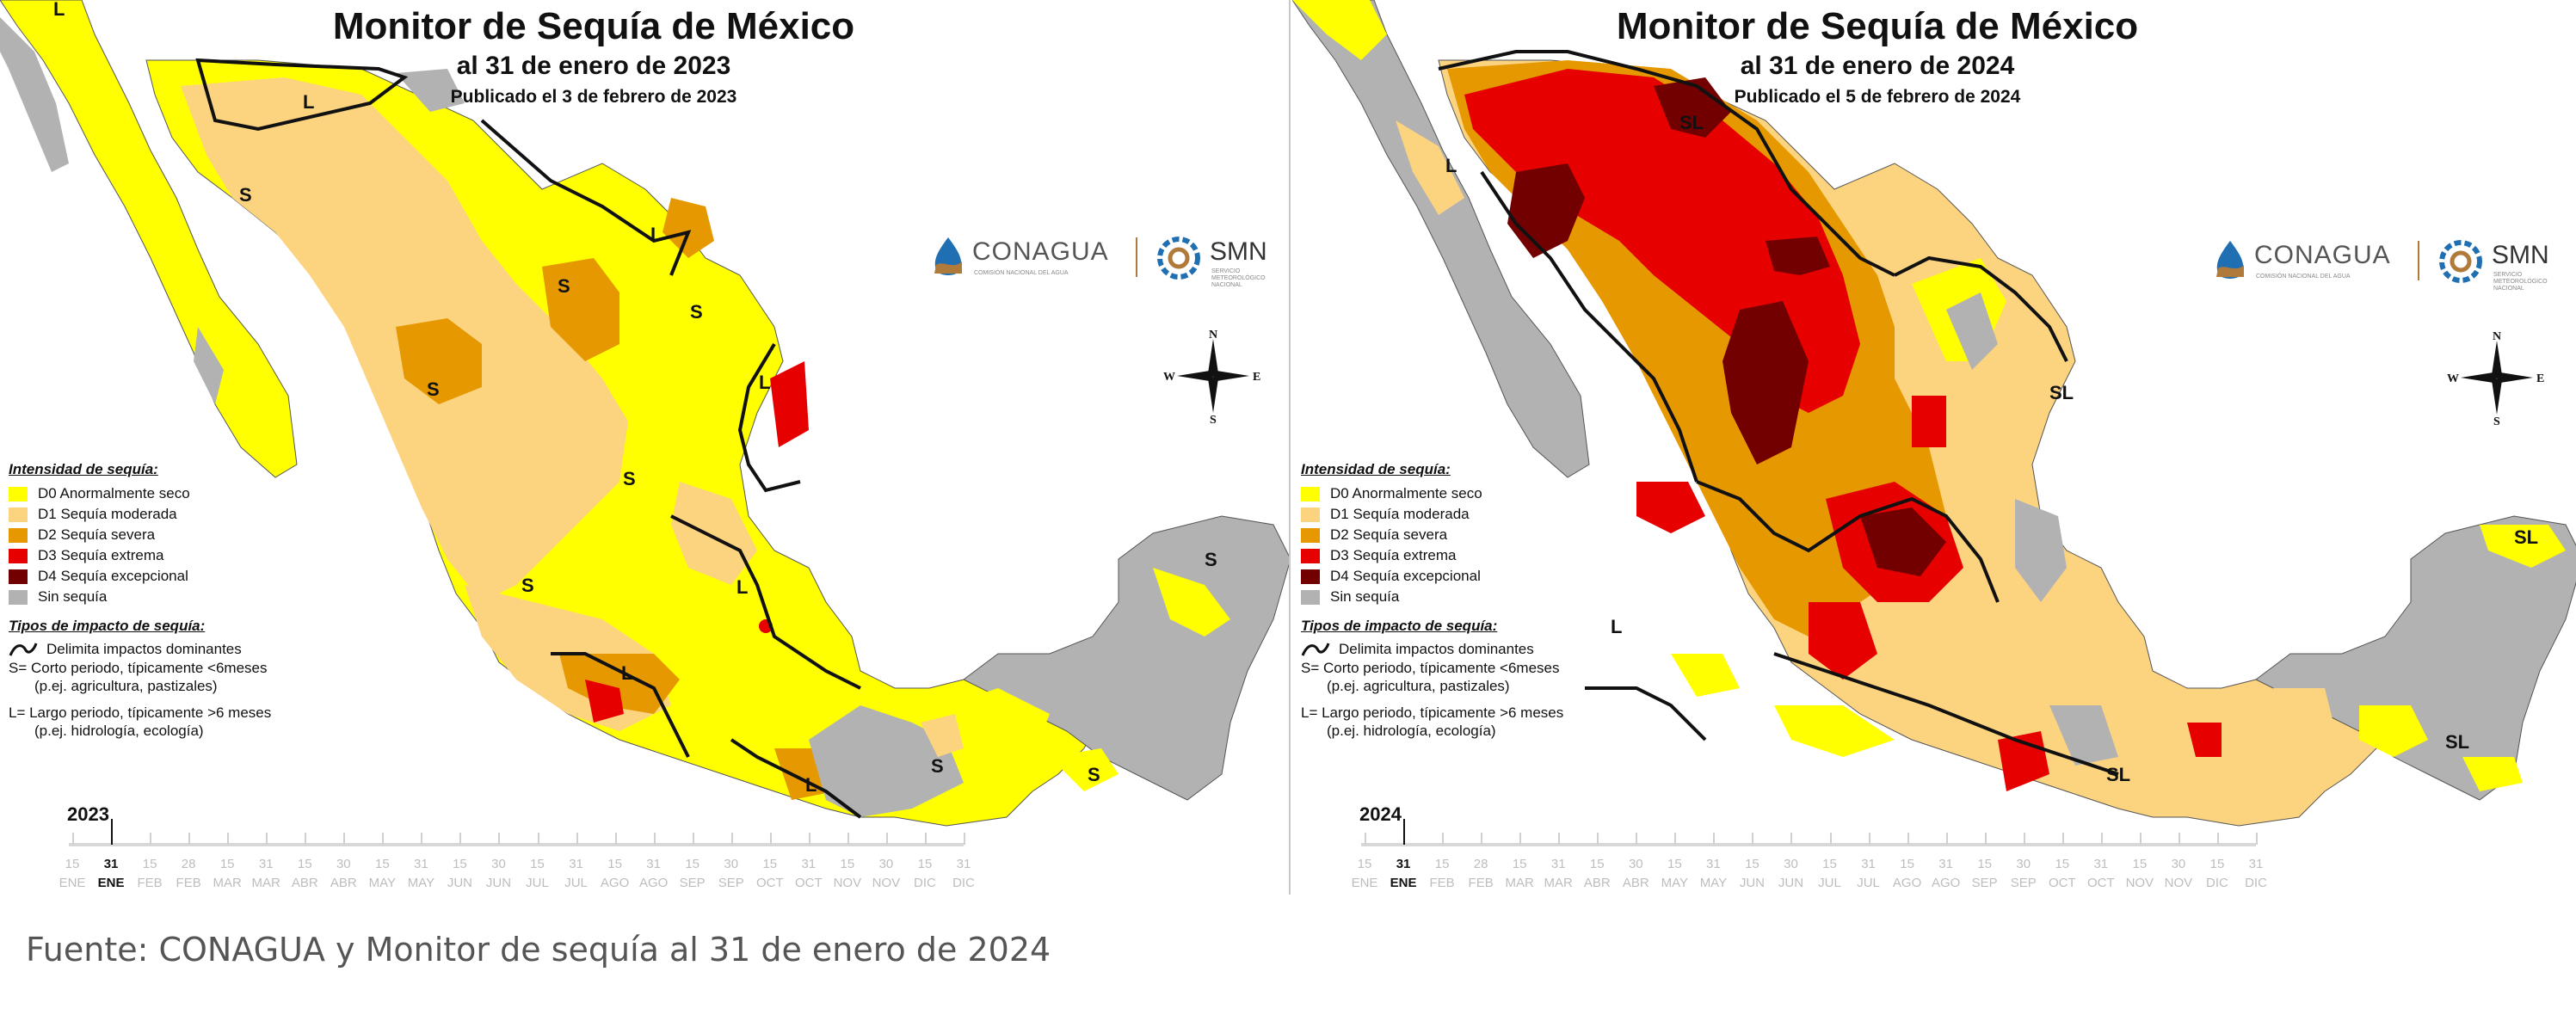 The image size is (2576, 1015). What do you see at coordinates (1929, 421) in the screenshot?
I see `region-d3-g` at bounding box center [1929, 421].